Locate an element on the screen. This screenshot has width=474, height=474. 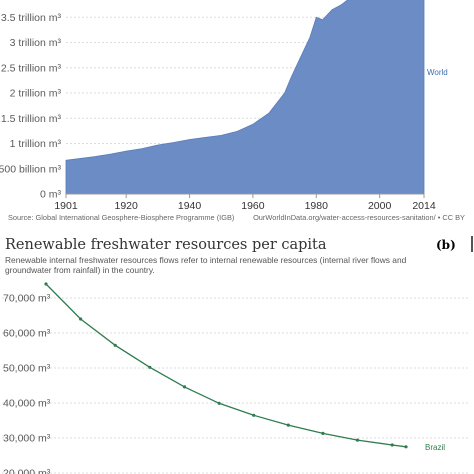
top-x-tick-label: 1920 is located at coordinates (127, 206).